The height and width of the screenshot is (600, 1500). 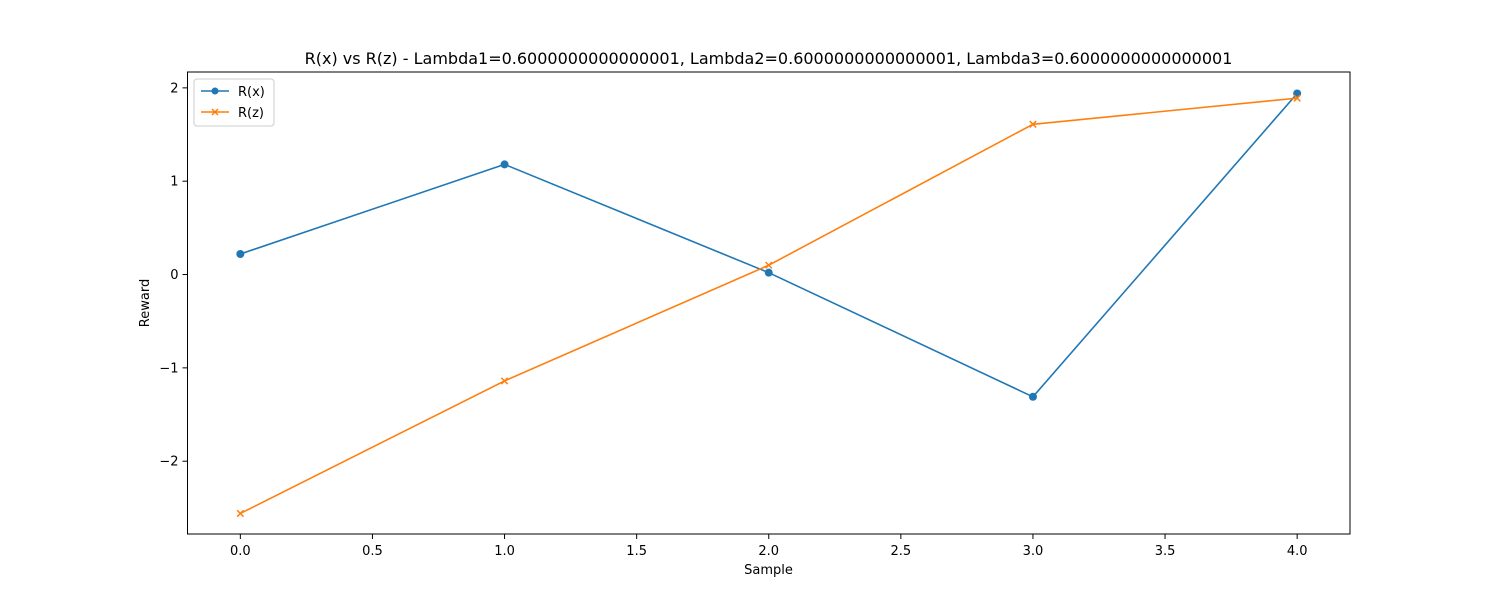 I want to click on x-tick-label: 2.0, so click(x=768, y=551).